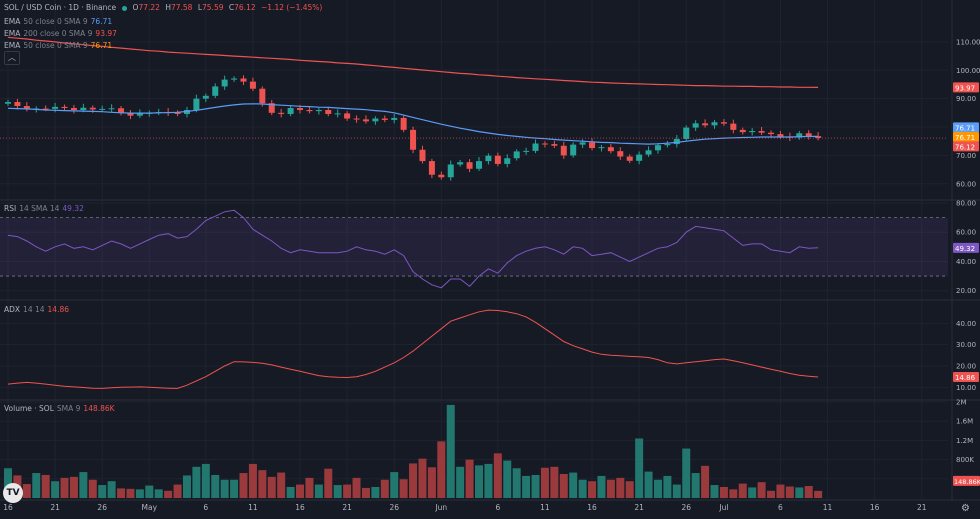  I want to click on rsi-params: 14 SMA 14, so click(39, 208).